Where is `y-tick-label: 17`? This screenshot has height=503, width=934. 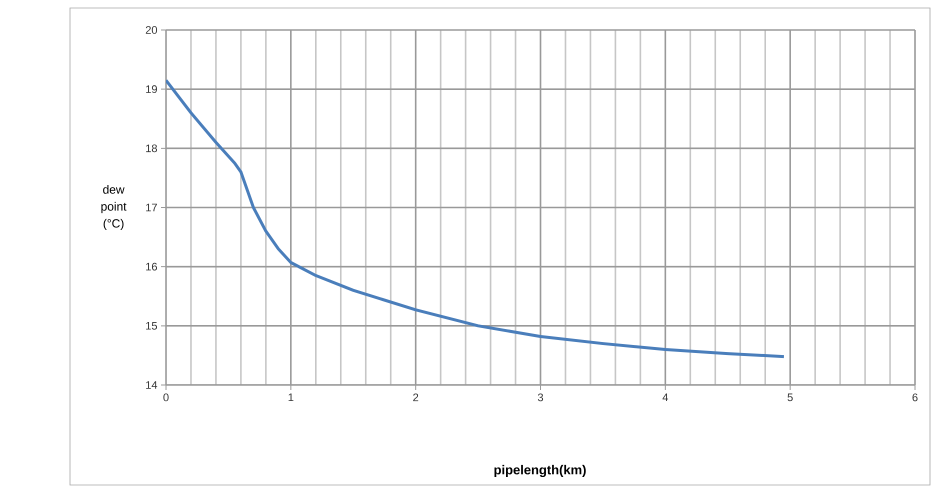 y-tick-label: 17 is located at coordinates (151, 208).